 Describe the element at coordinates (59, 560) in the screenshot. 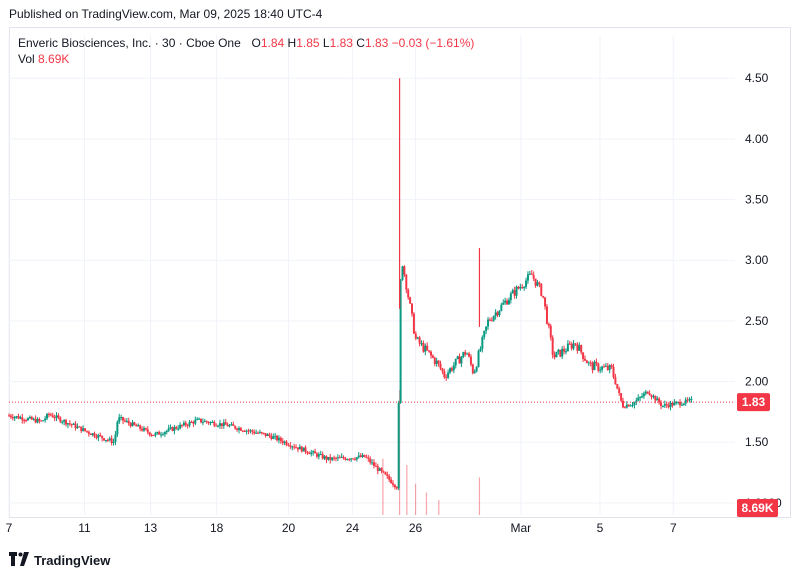

I see `footer-brand: TradingView` at that location.